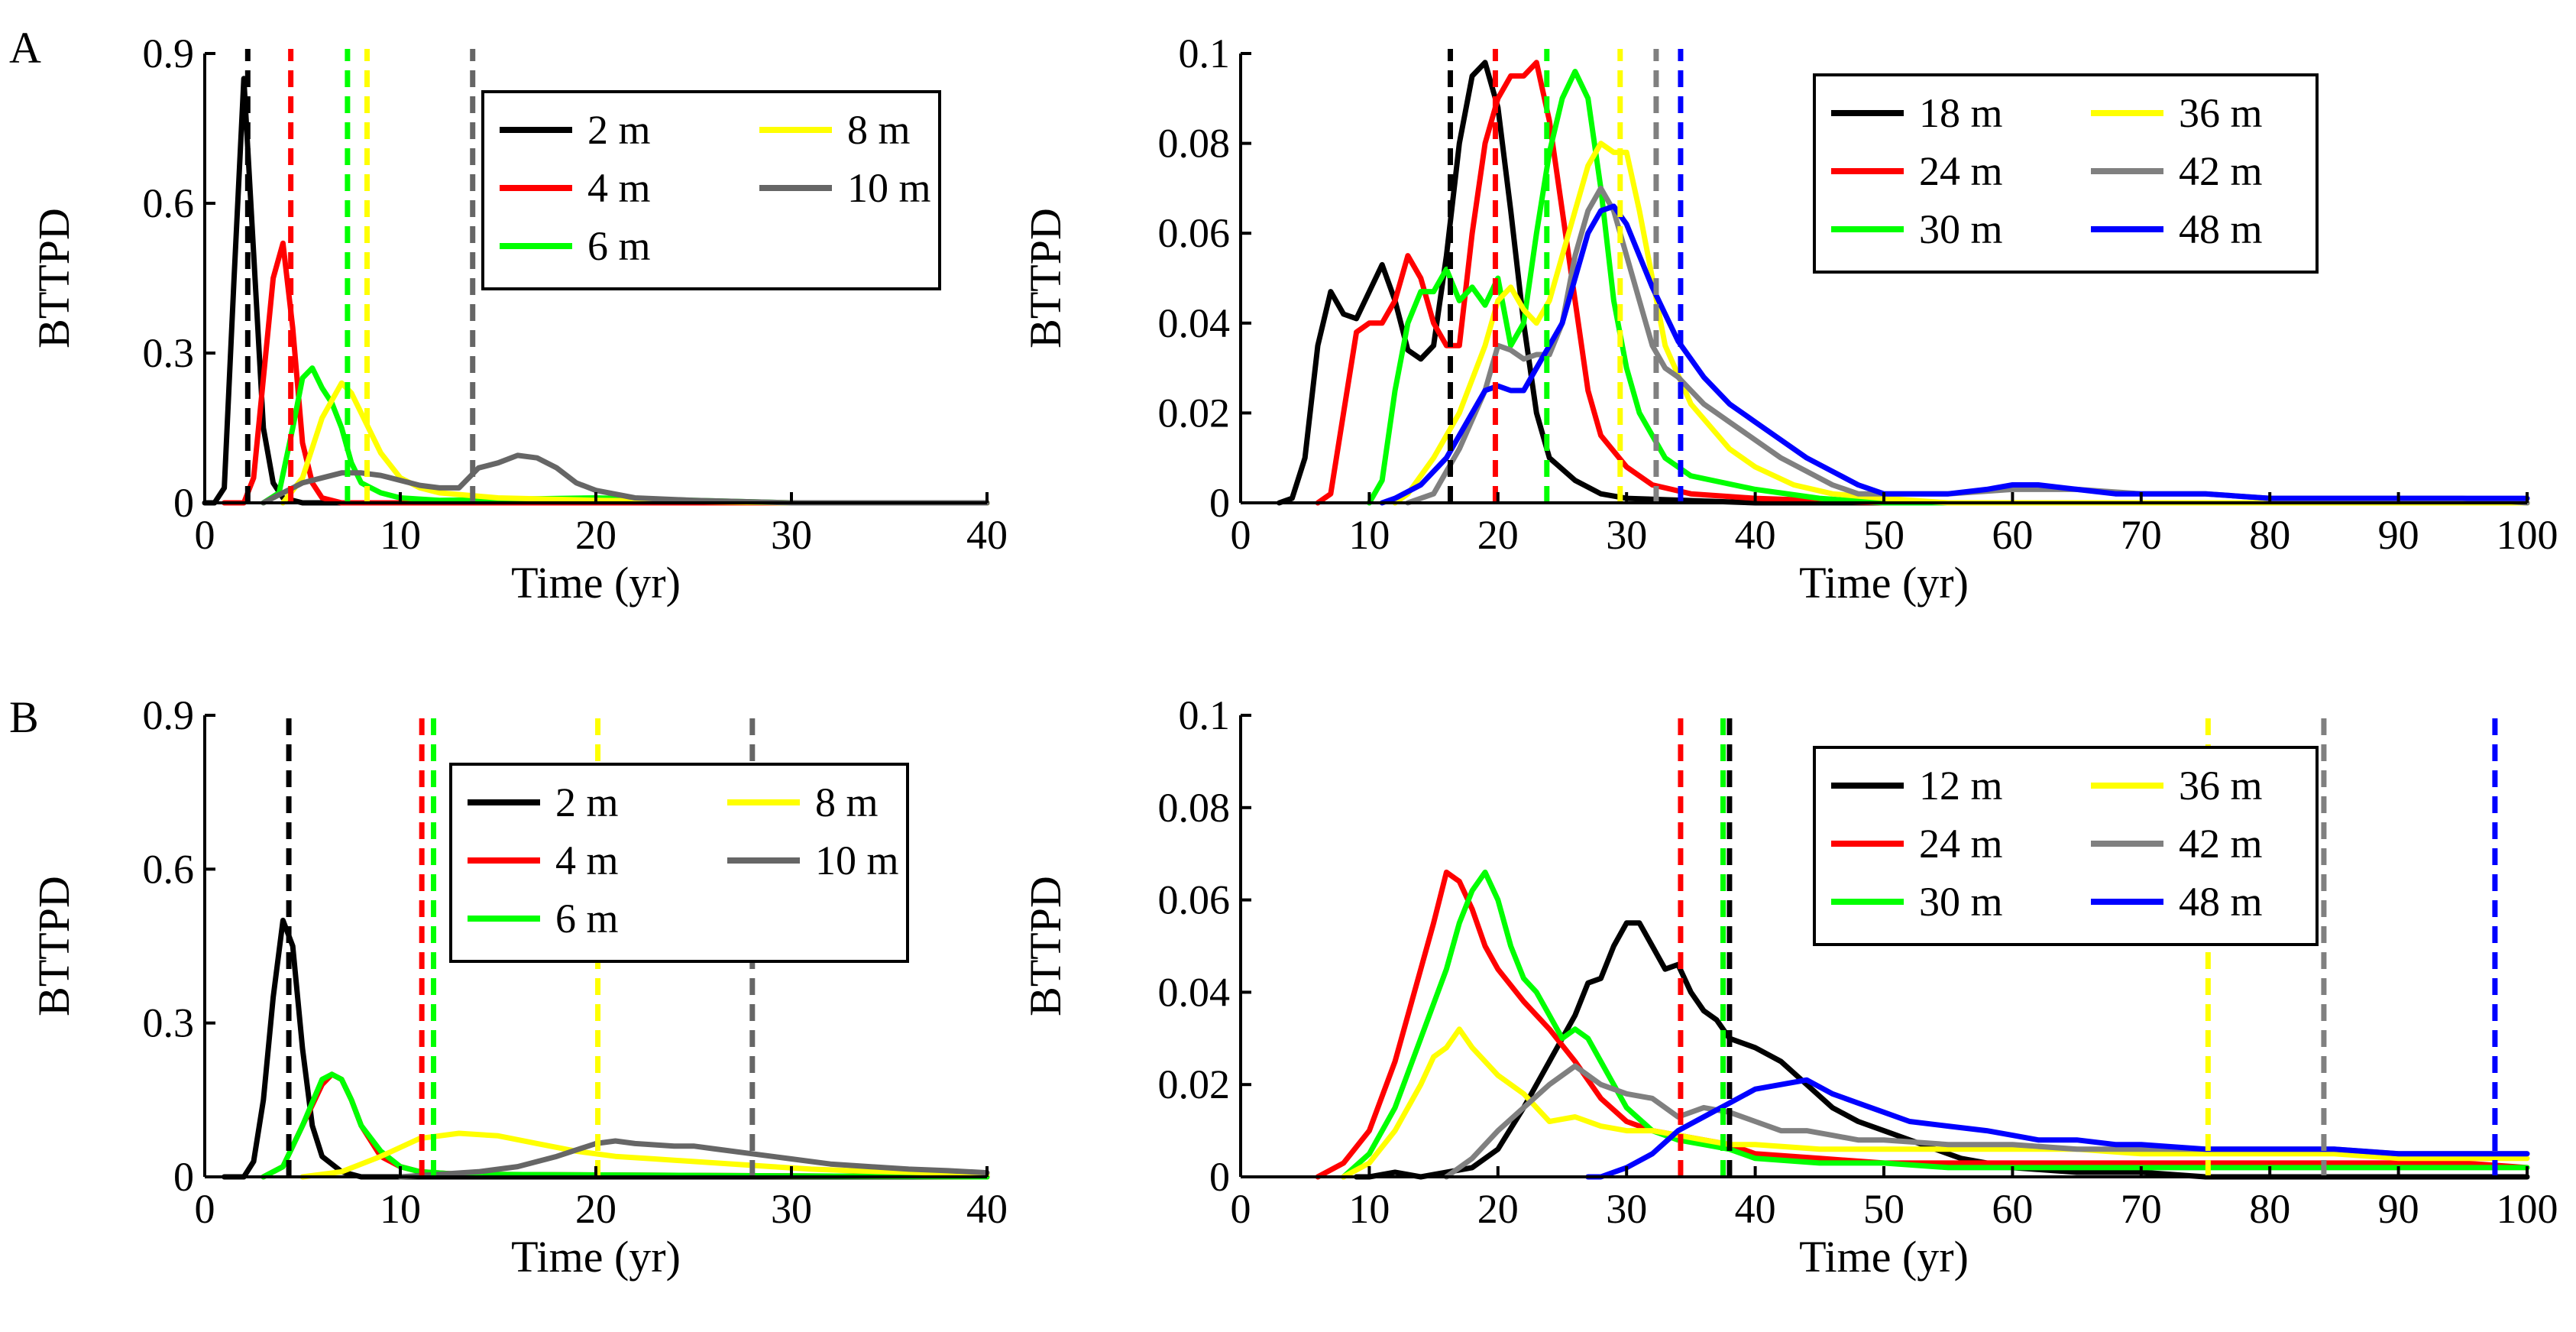  Describe the element at coordinates (2398, 535) in the screenshot. I see `x-tick-label: 90` at that location.